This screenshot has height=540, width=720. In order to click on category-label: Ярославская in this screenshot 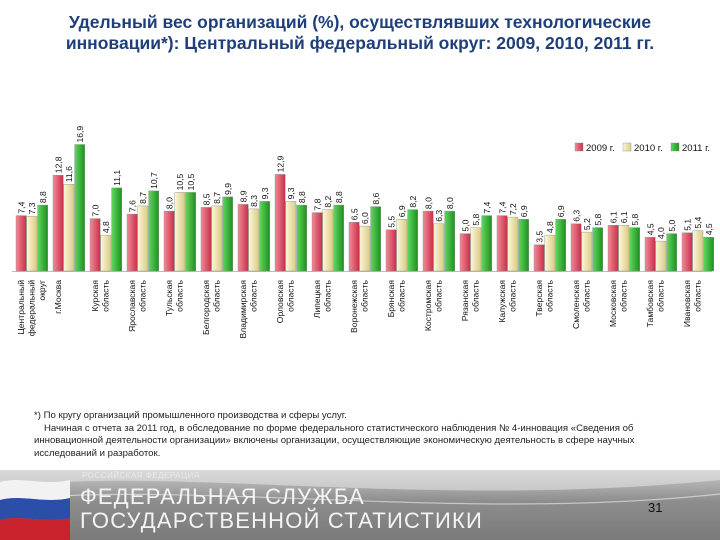, I will do `click(132, 306)`.